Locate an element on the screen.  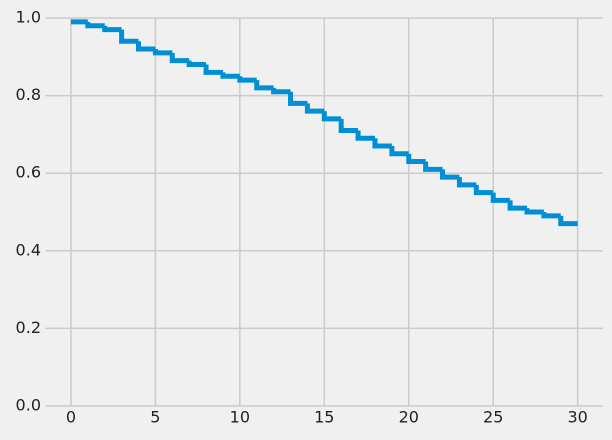
y-tick-label: 0.8 is located at coordinates (28, 94).